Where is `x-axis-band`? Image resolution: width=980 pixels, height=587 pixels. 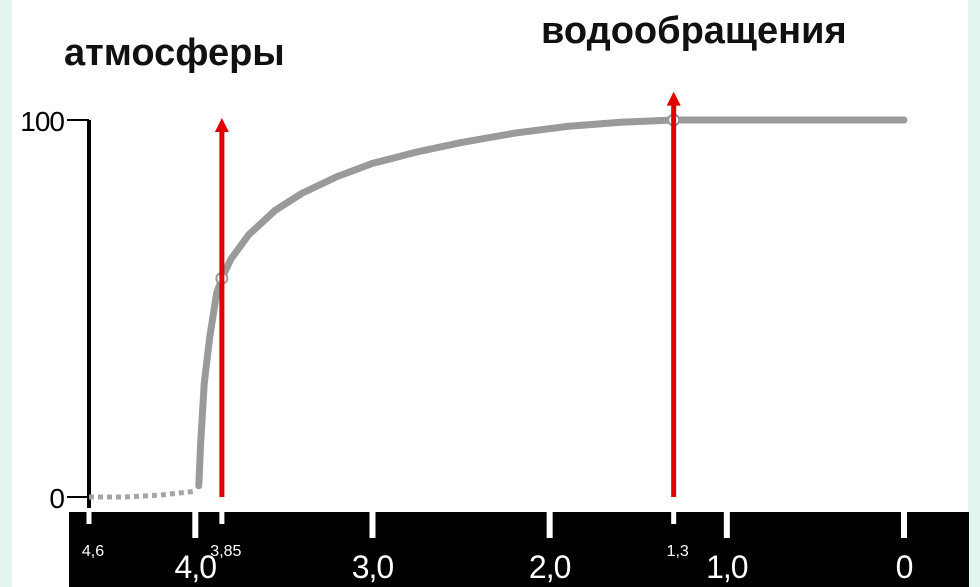 x-axis-band is located at coordinates (519, 549).